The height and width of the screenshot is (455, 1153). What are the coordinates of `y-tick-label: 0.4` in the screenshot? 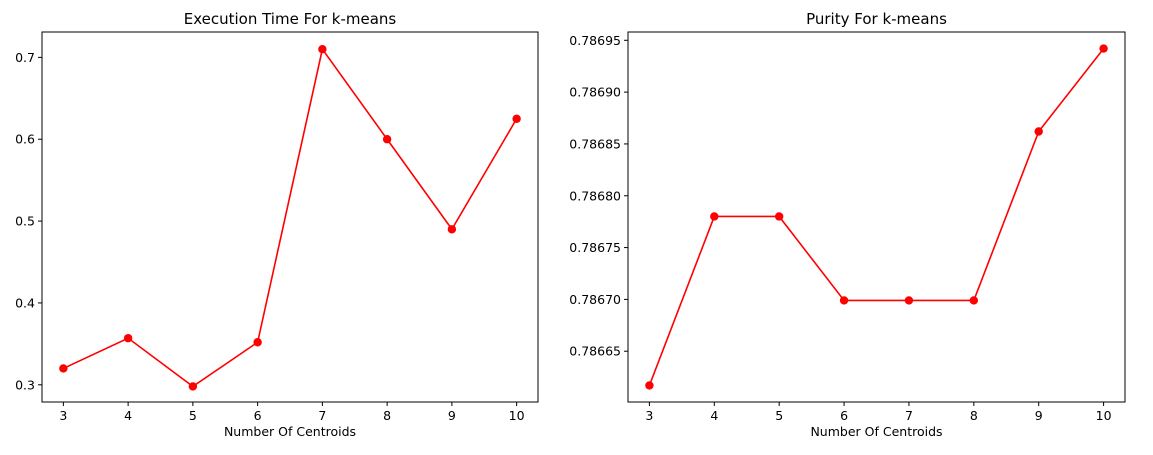 It's located at (25, 302).